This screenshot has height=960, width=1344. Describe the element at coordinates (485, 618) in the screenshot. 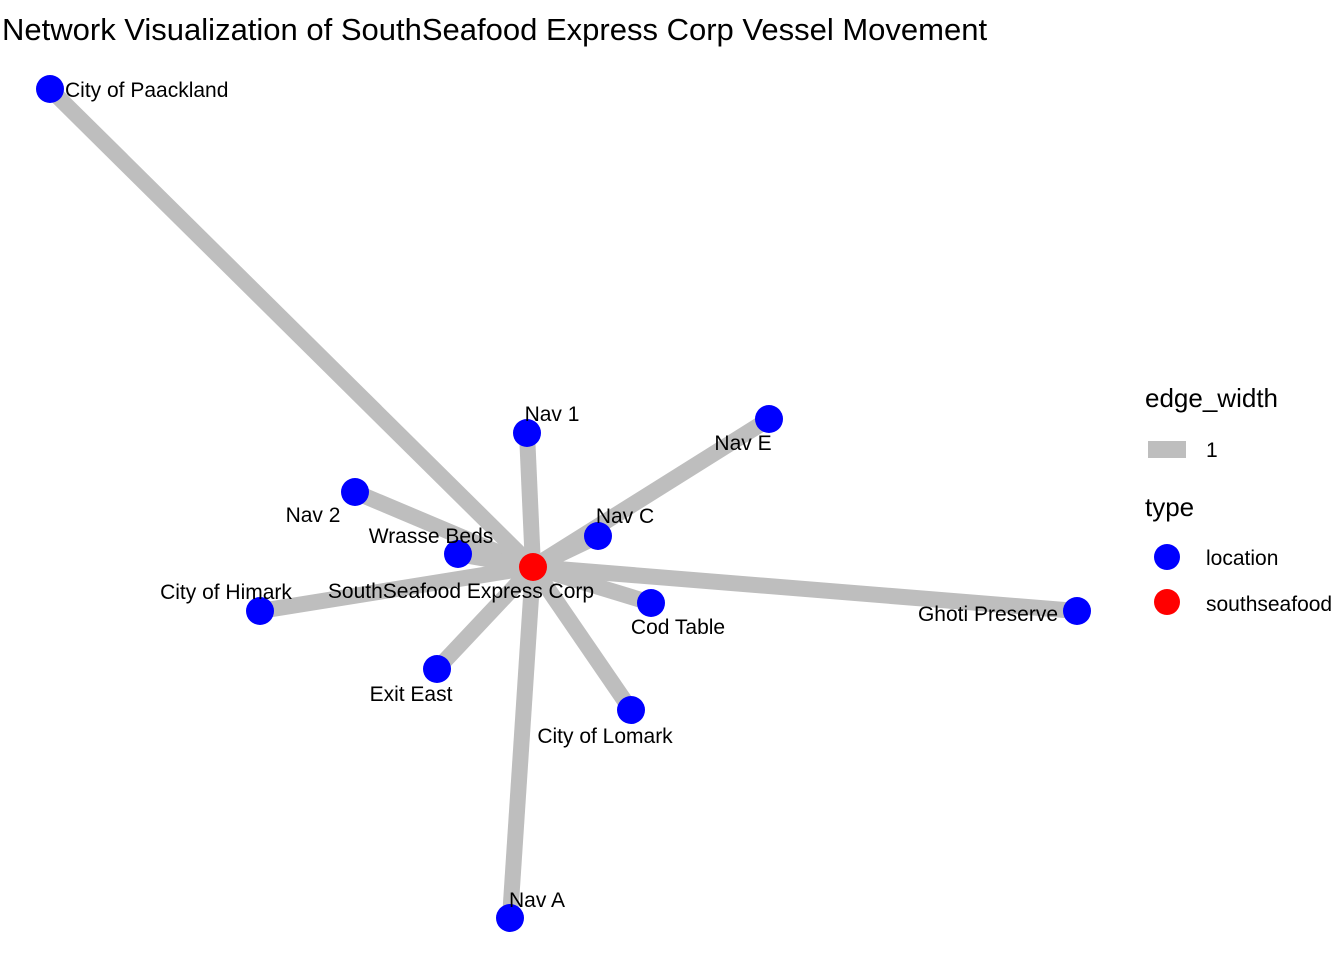

I see `edge-exit-east` at that location.